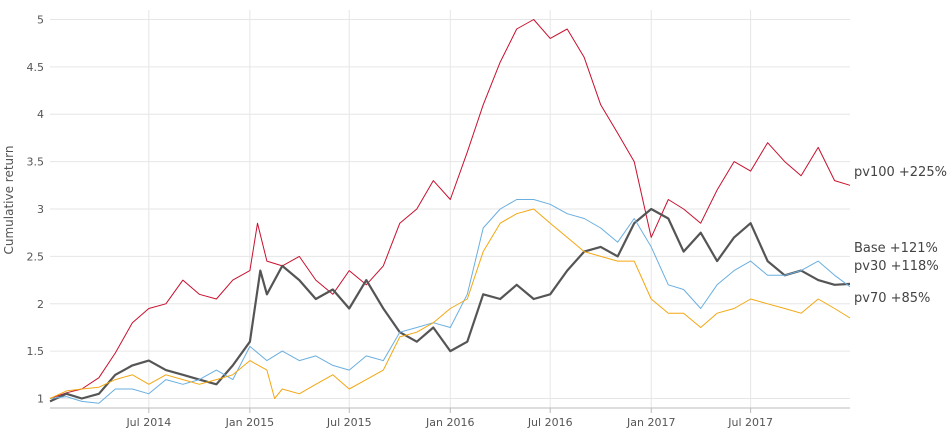  Describe the element at coordinates (896, 266) in the screenshot. I see `end-label-pv30: pv30 +118%` at that location.